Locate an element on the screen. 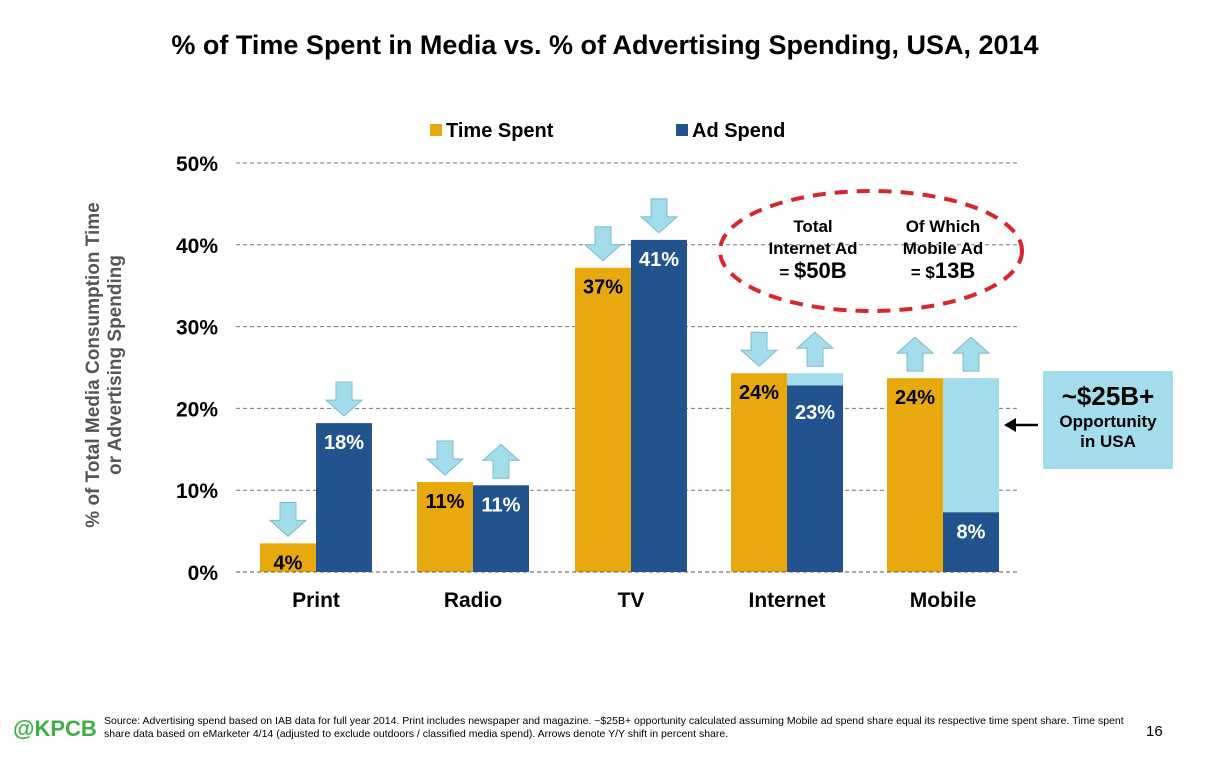  bar-time-spent-radio is located at coordinates (445, 527).